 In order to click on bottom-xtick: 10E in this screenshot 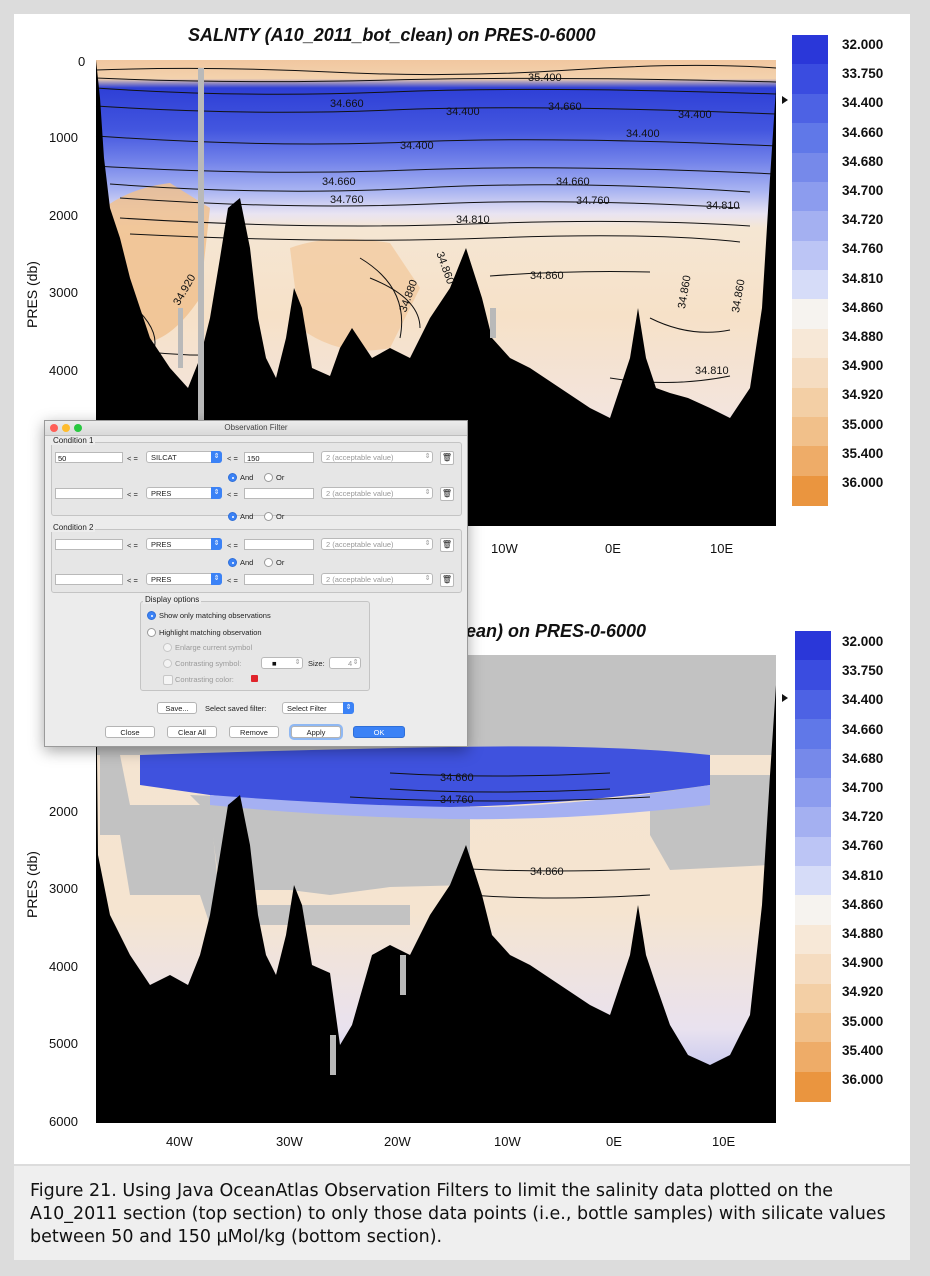, I will do `click(724, 1141)`.